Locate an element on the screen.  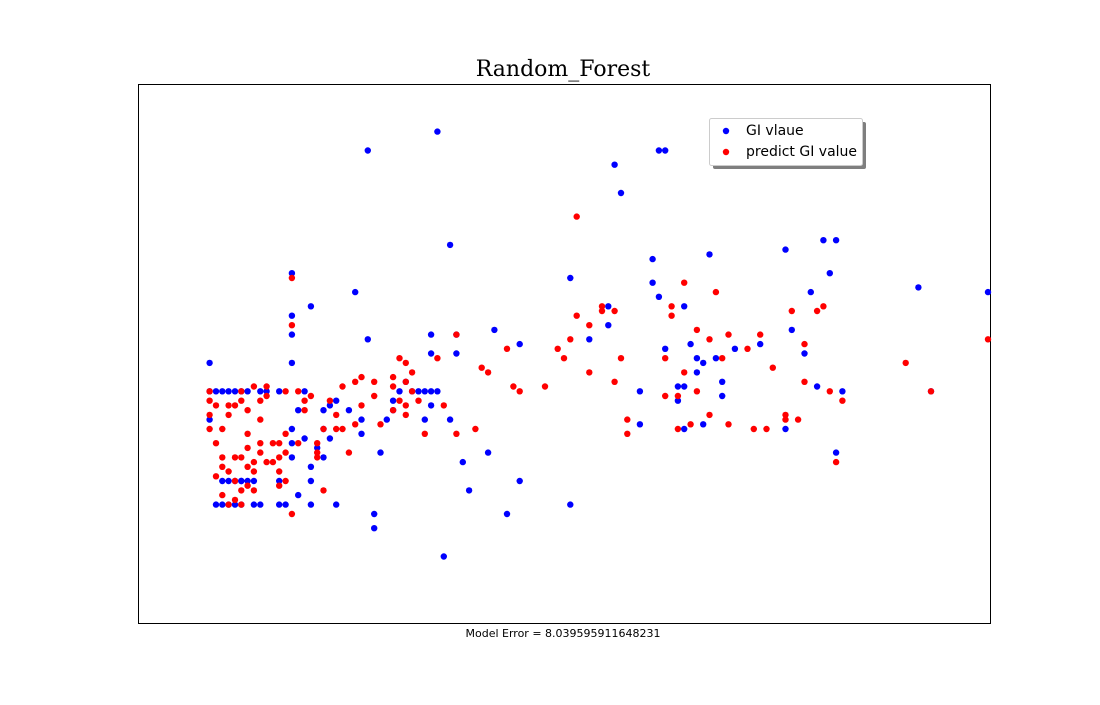
legend: GI vlaue predict GI value is located at coordinates (787, 143).